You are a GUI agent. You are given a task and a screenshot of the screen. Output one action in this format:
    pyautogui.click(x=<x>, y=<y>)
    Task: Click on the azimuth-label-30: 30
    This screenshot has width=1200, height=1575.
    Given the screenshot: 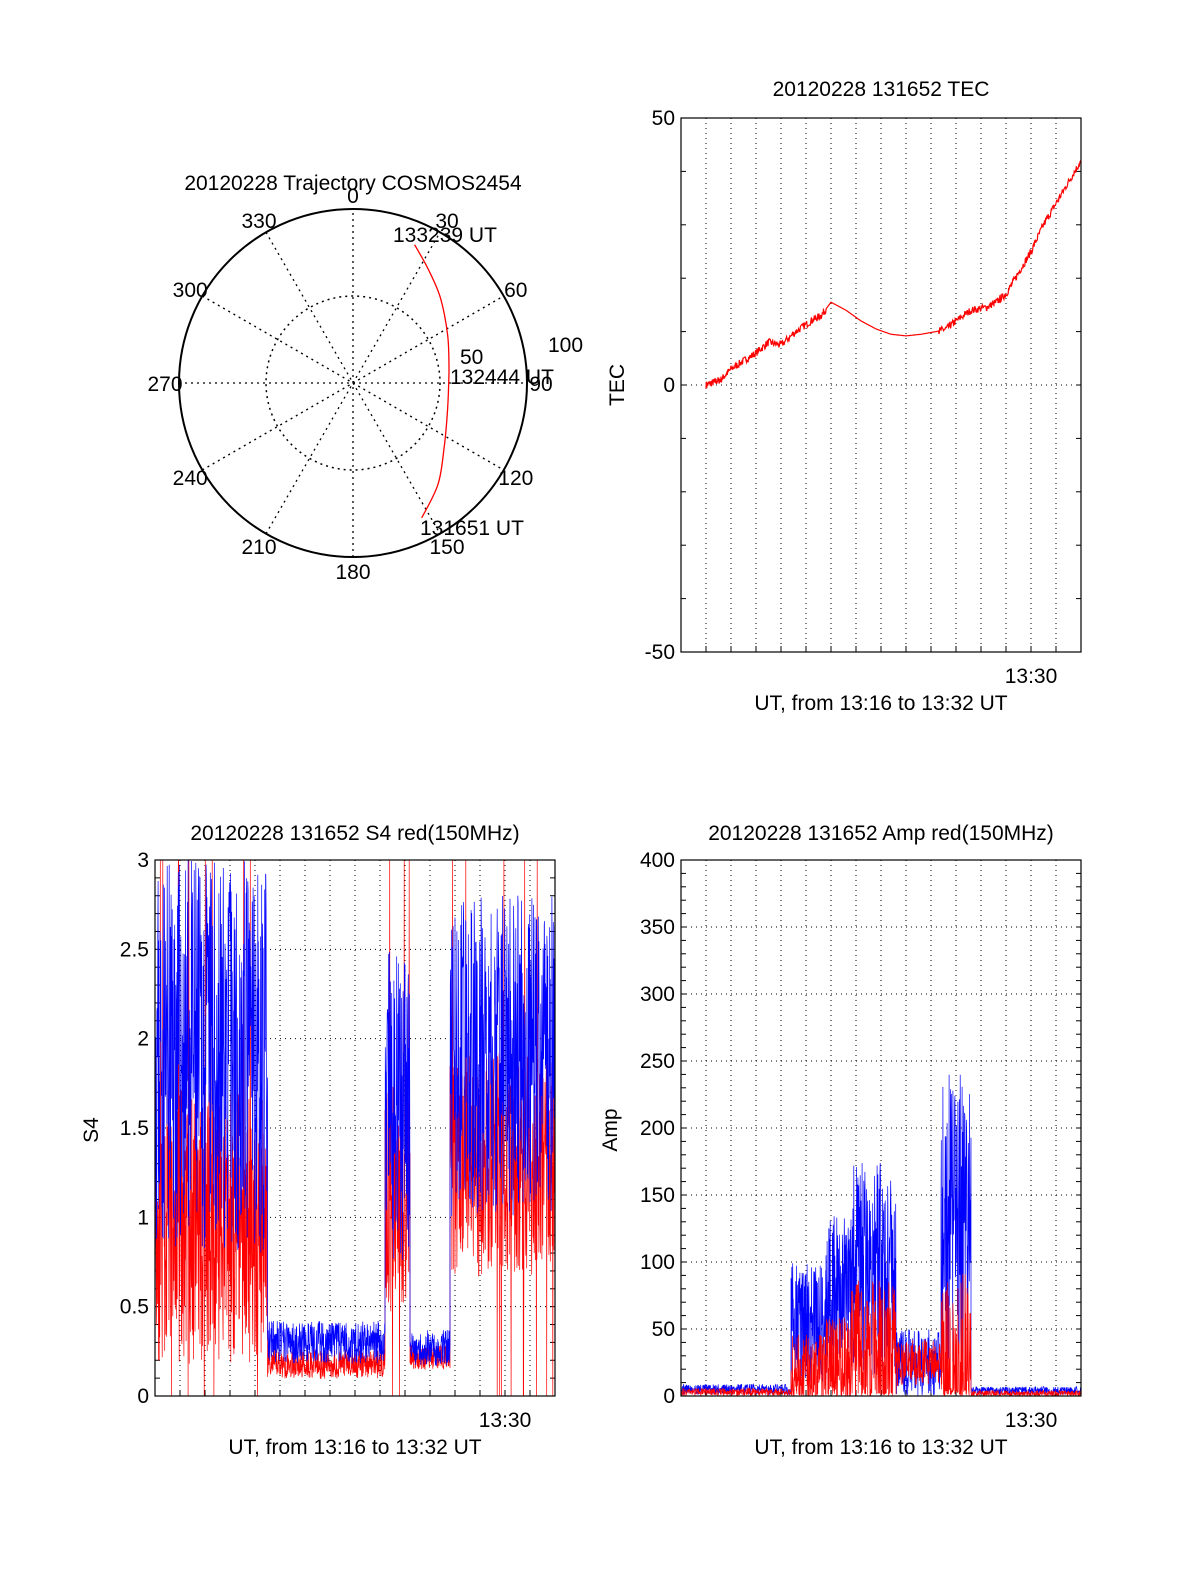 What is the action you would take?
    pyautogui.click(x=446, y=221)
    